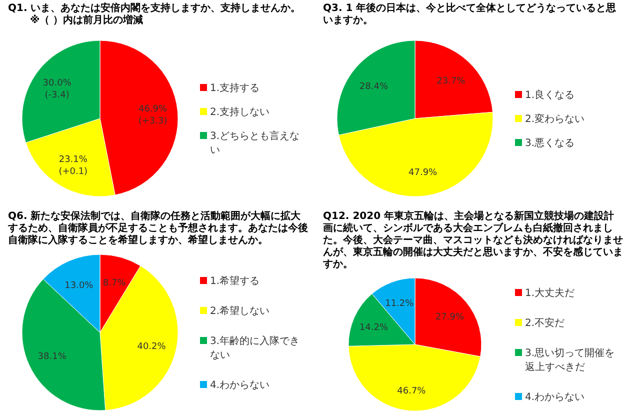  What do you see at coordinates (155, 8) in the screenshot?
I see `chart-title: Q1. いま、あなたは安倍内閣を支持しますか、支持しませんか。` at bounding box center [155, 8].